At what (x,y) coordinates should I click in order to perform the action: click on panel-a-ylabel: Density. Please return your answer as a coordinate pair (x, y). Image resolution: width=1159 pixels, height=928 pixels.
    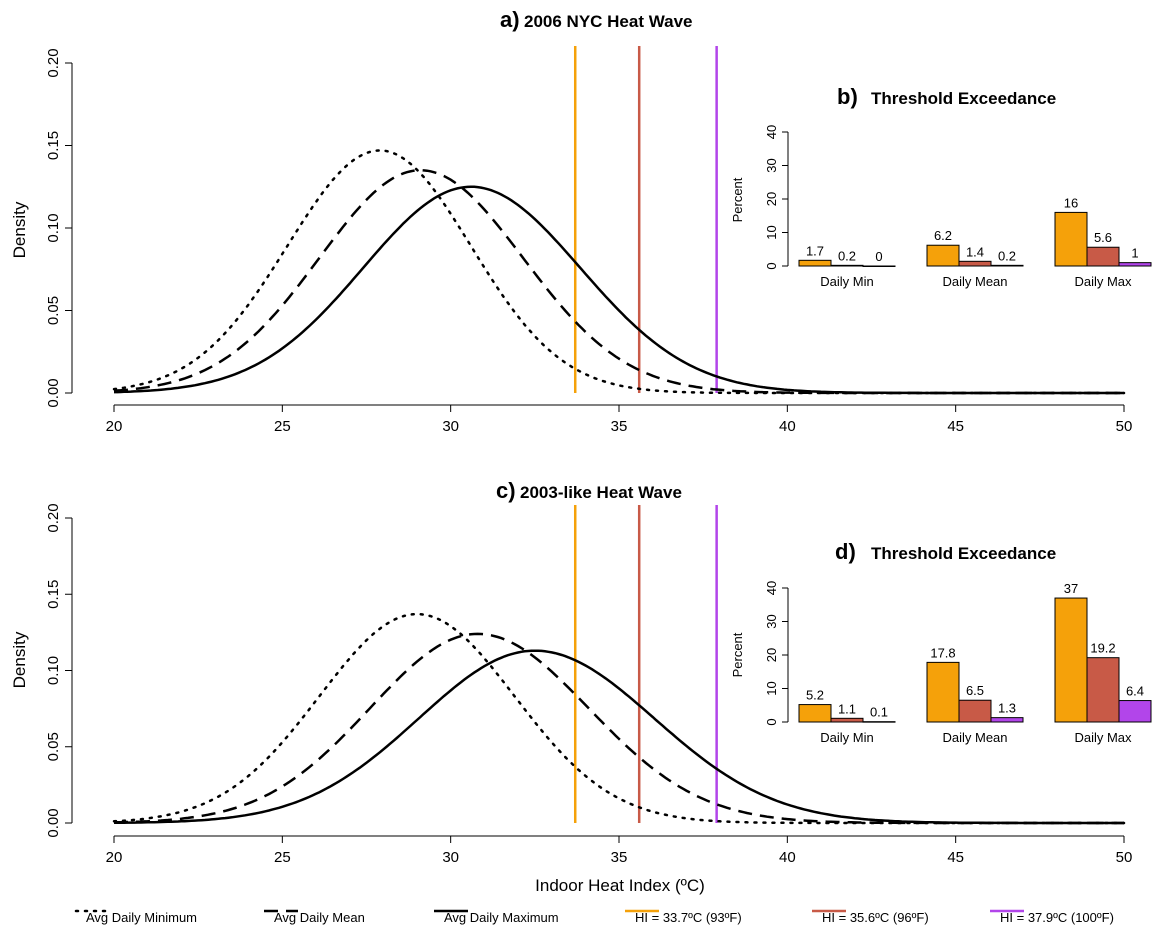
    Looking at the image, I should click on (19, 229).